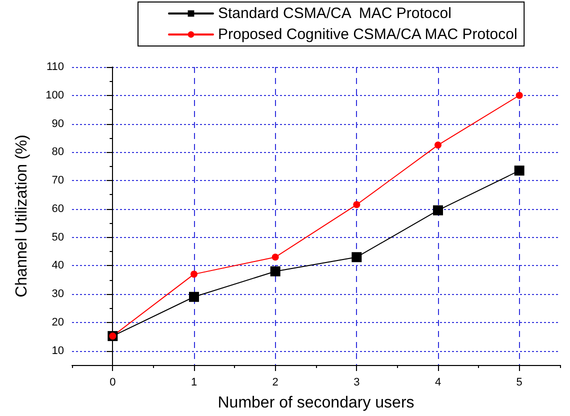  I want to click on legend-label: Proposed Cognitive CSMA/CA MAC Protocol, so click(368, 34).